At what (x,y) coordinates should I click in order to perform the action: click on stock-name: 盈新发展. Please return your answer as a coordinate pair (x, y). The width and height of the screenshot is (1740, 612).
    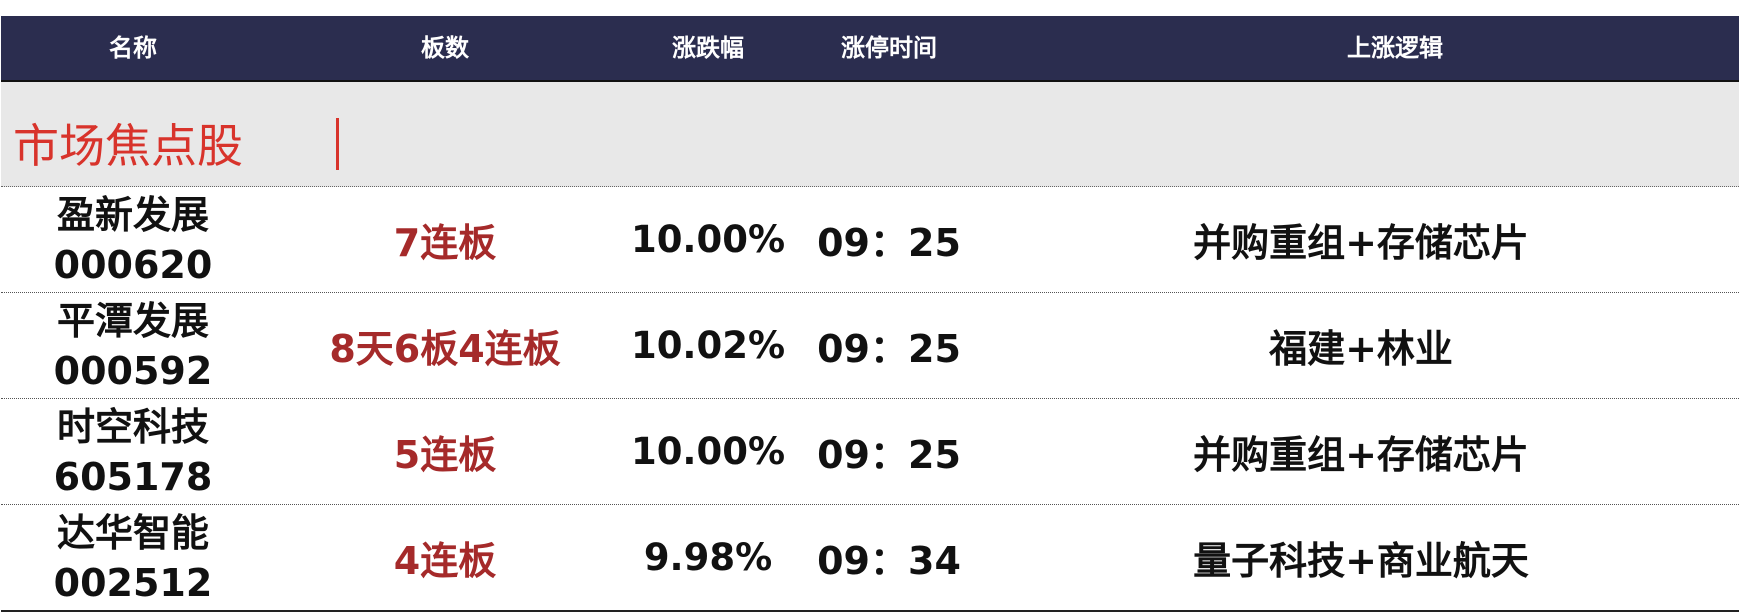
    Looking at the image, I should click on (132, 214).